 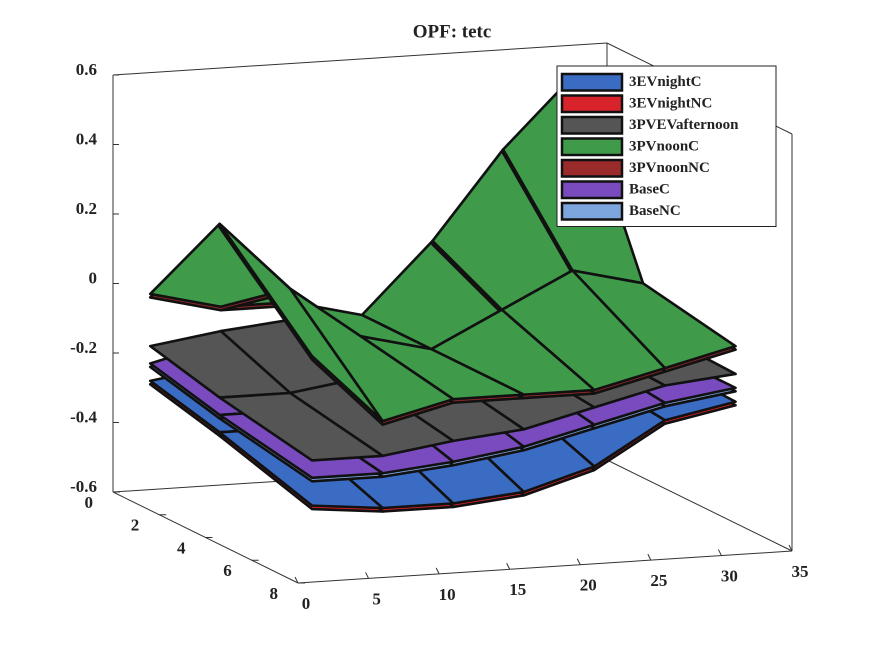 What do you see at coordinates (669, 168) in the screenshot?
I see `legend-label: 3PVnoonNC` at bounding box center [669, 168].